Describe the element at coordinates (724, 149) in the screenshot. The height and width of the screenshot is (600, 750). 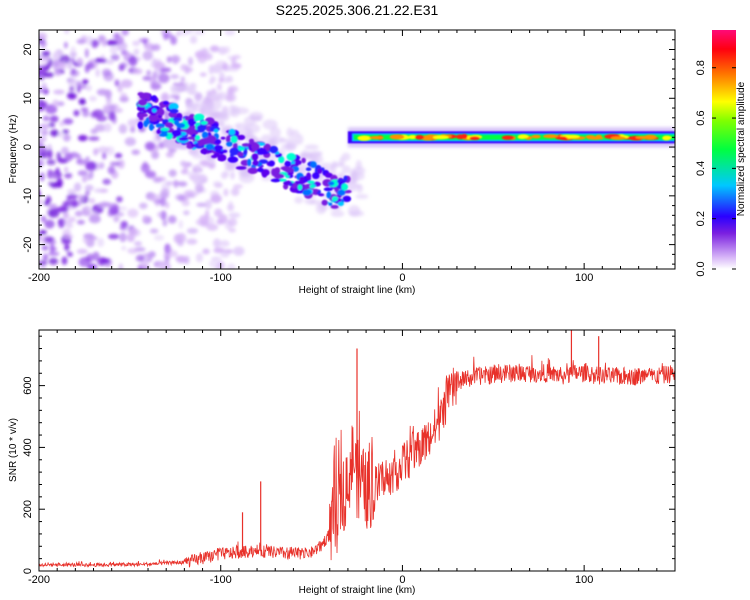
I see `colorbar-gradient` at that location.